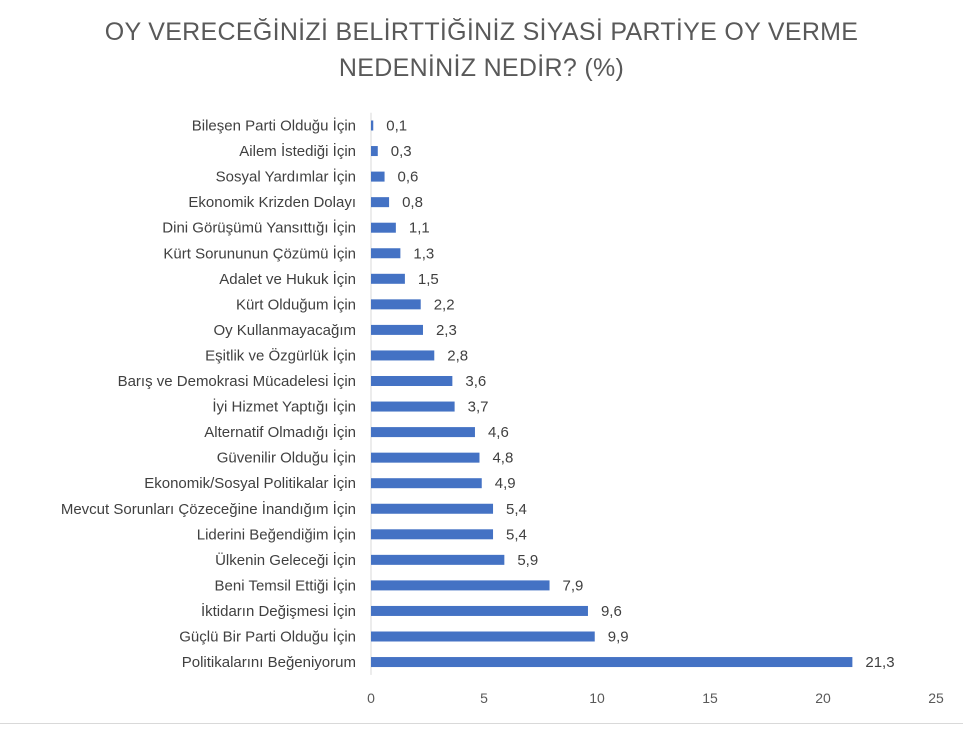 The image size is (963, 729). Describe the element at coordinates (428, 279) in the screenshot. I see `value-label: 1,5` at that location.